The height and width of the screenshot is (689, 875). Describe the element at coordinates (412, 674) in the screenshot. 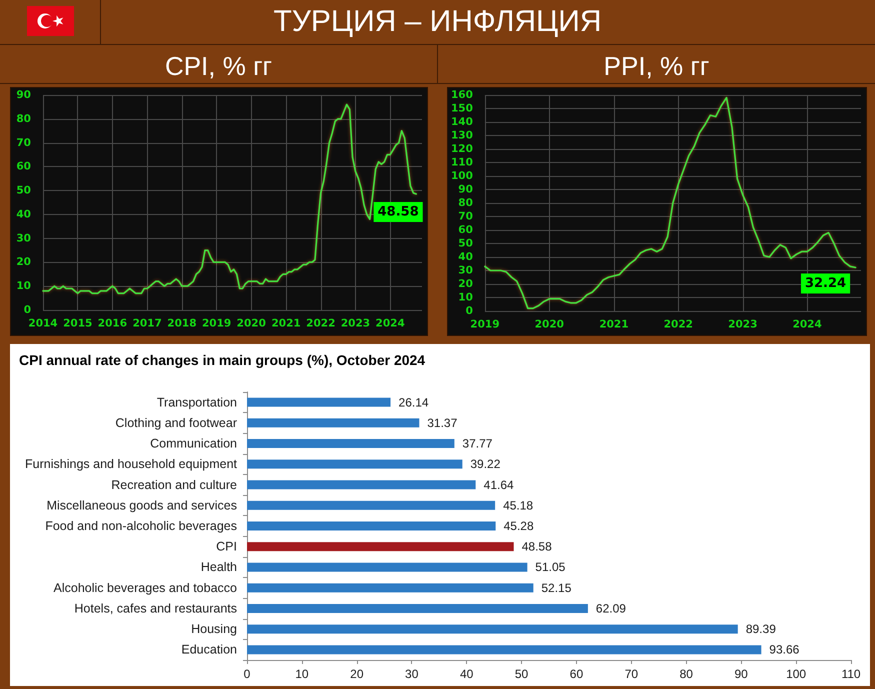

I see `x-tick-label: 30` at that location.